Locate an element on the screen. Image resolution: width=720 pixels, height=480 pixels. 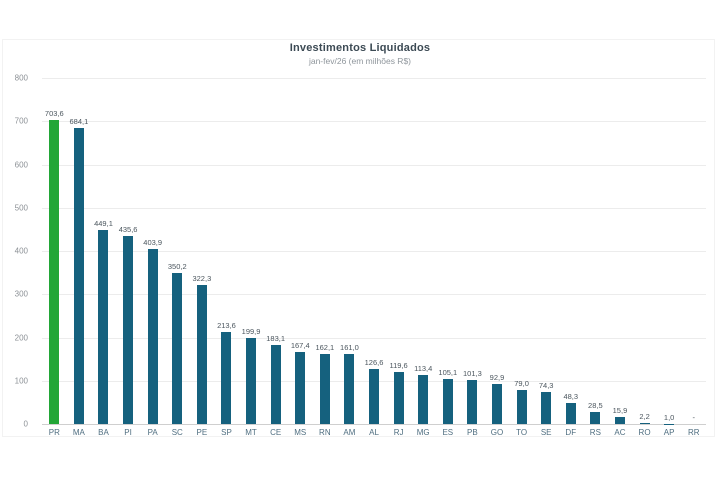
bar-group: 101,3 is located at coordinates (472, 251).